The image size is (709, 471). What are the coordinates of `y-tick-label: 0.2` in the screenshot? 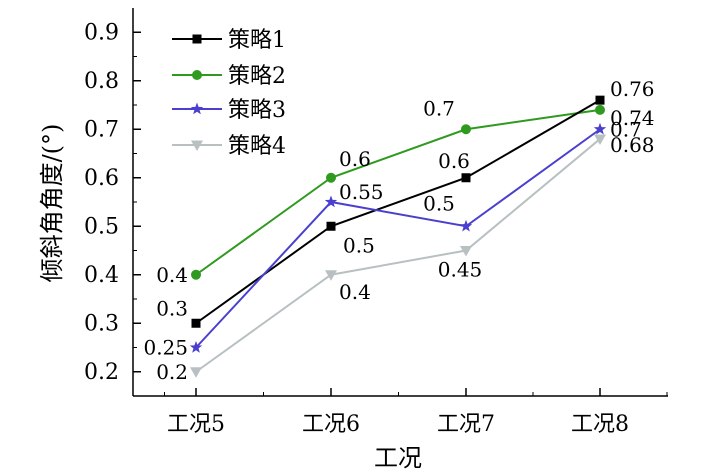 It's located at (101, 372).